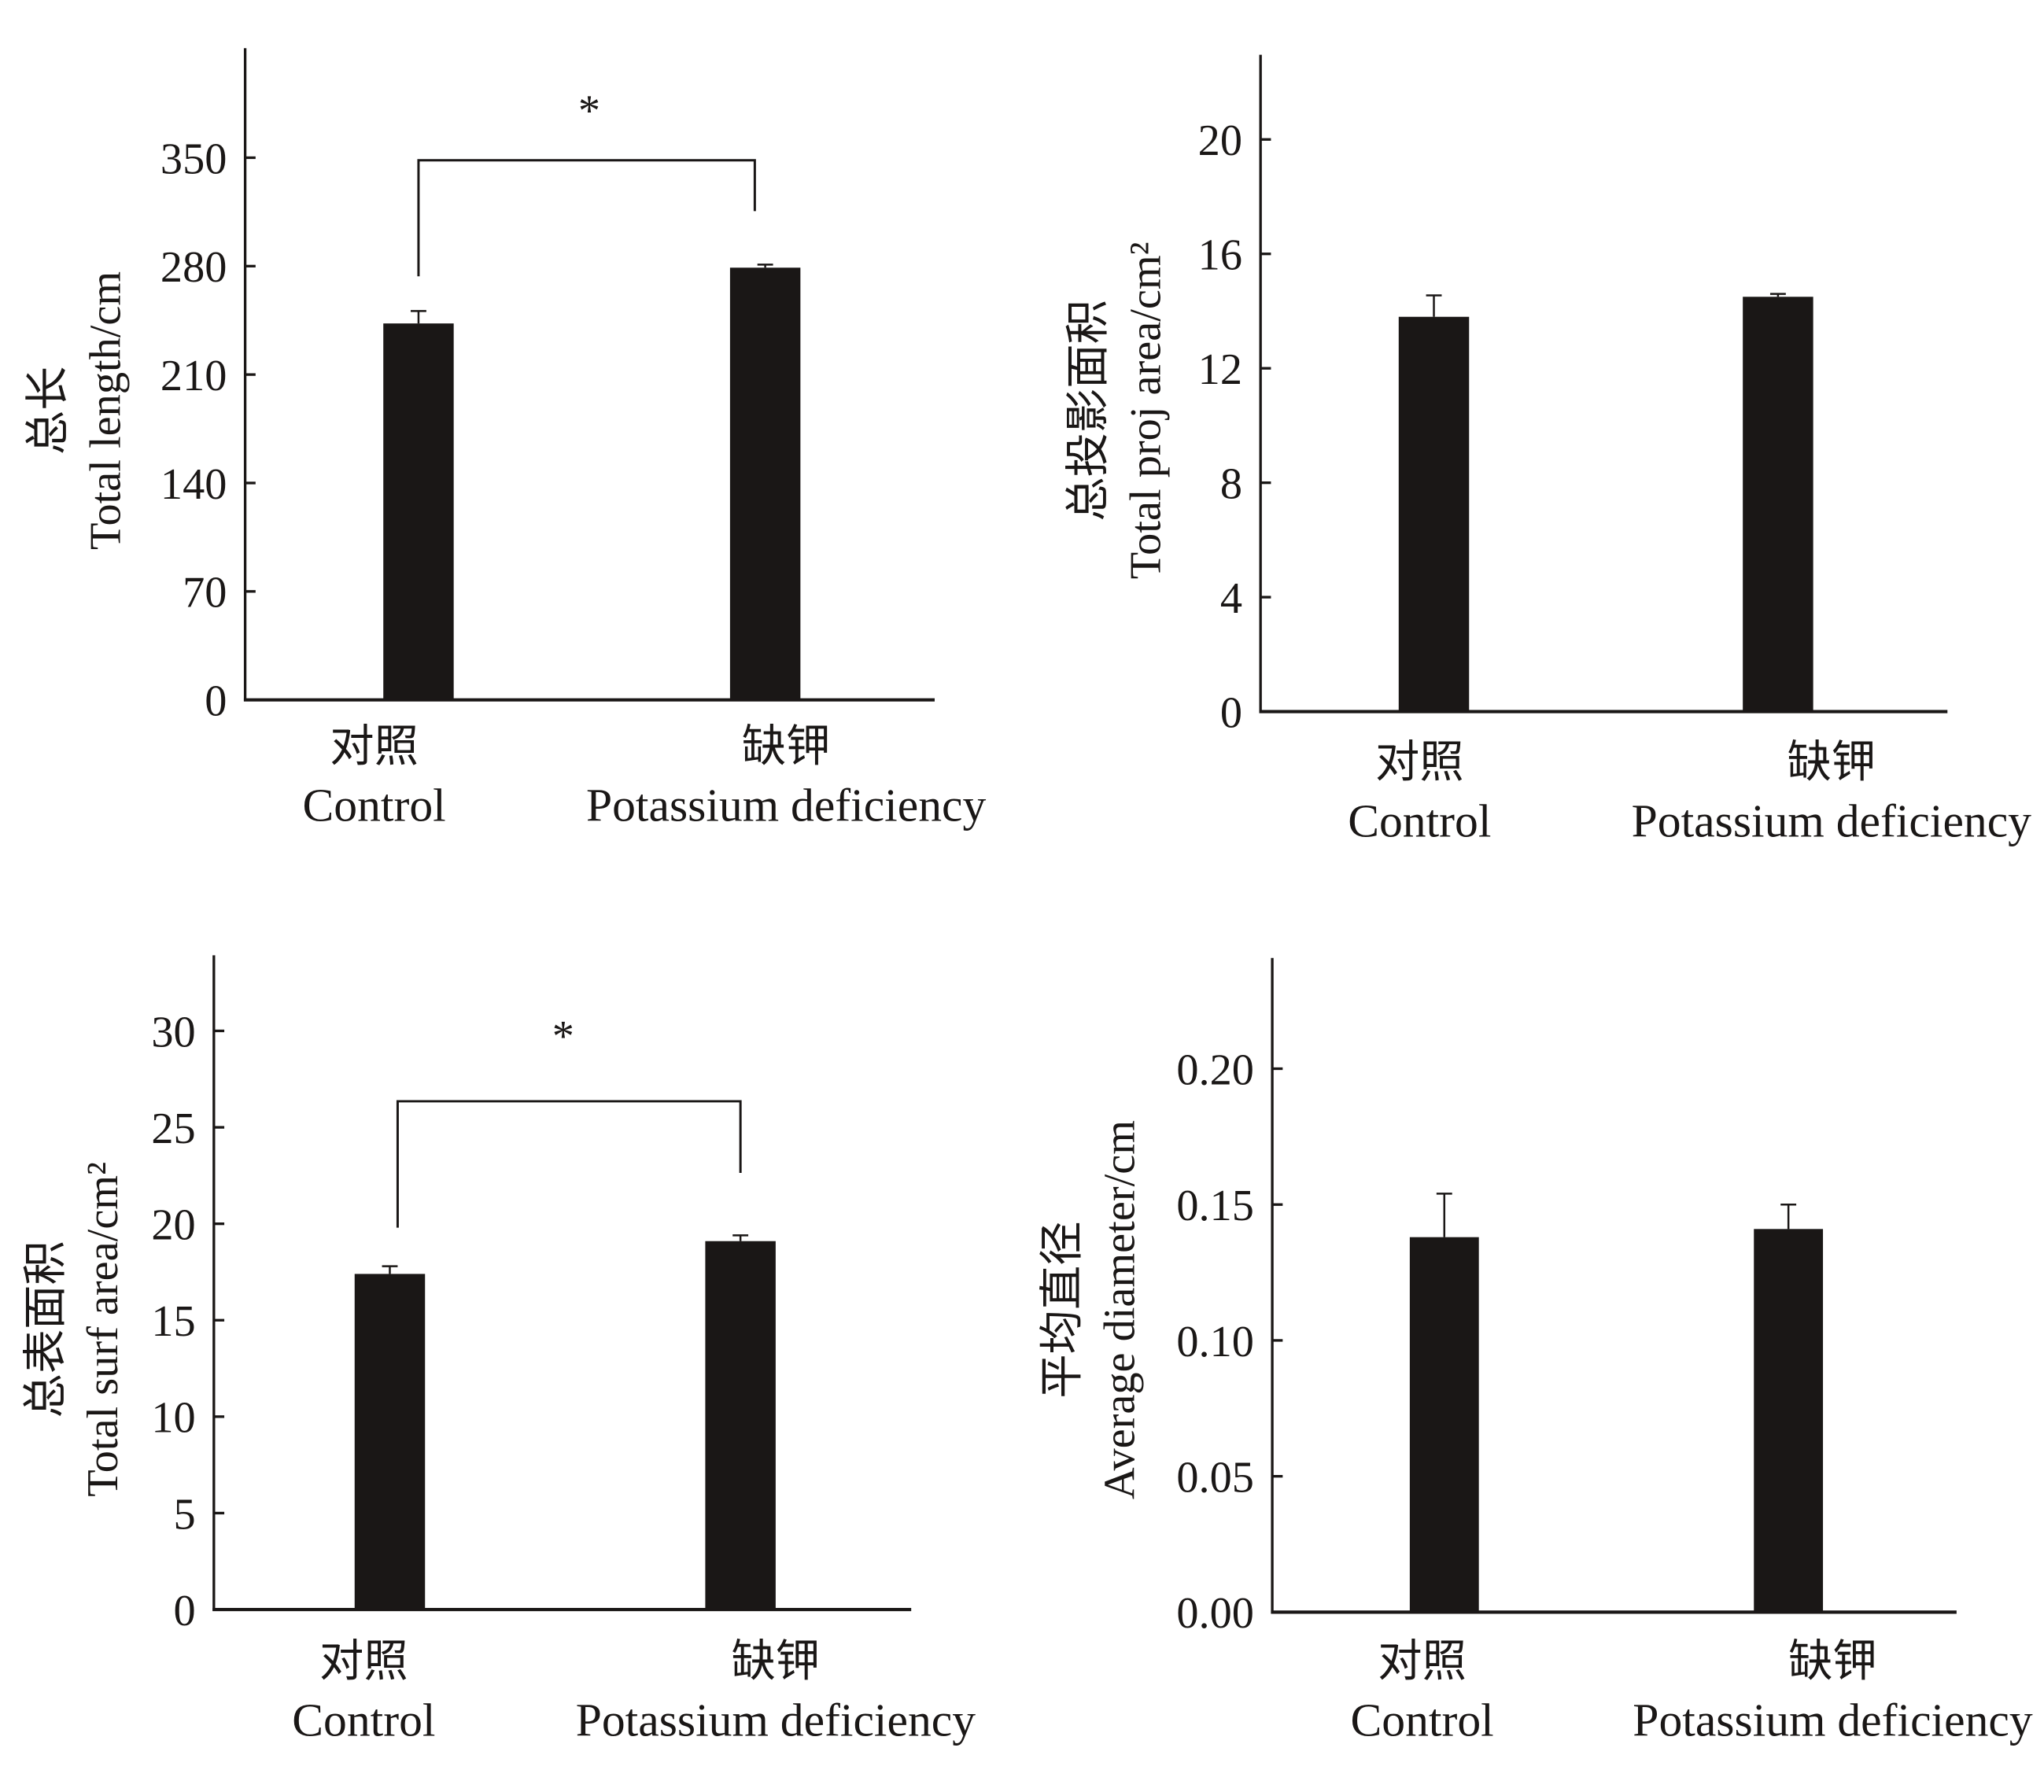  What do you see at coordinates (205, 594) in the screenshot?
I see `y-tick-label: 70` at bounding box center [205, 594].